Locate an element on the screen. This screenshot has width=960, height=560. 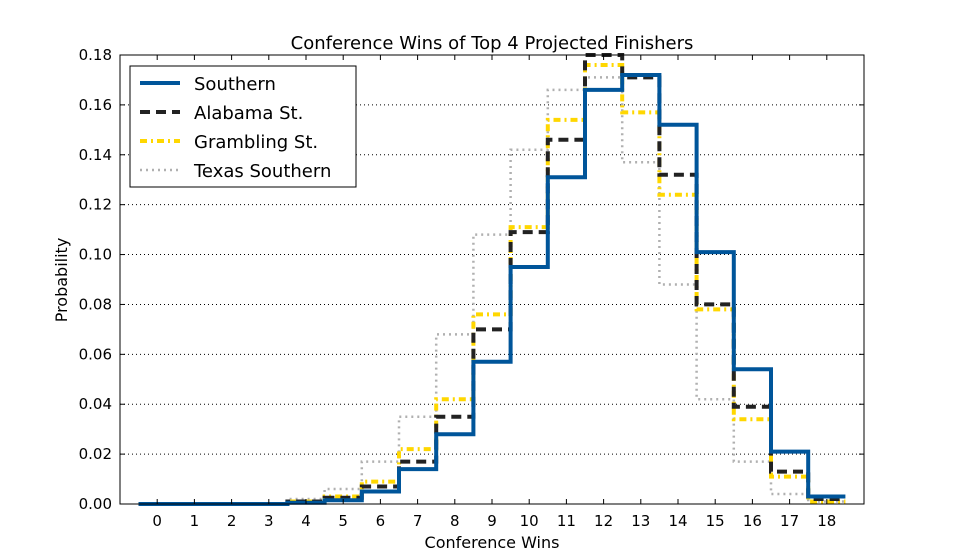
x-tick-label: 3 is located at coordinates (269, 521).